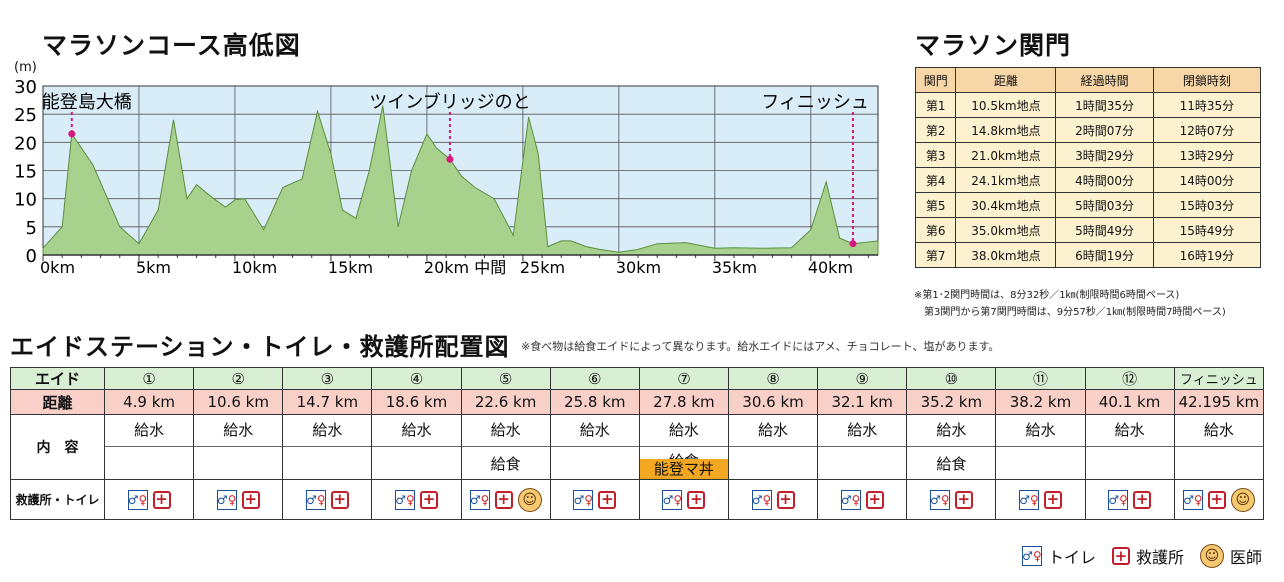 Image resolution: width=1284 pixels, height=582 pixels. Describe the element at coordinates (935, 130) in the screenshot. I see `cutoff-gate: 第2` at that location.